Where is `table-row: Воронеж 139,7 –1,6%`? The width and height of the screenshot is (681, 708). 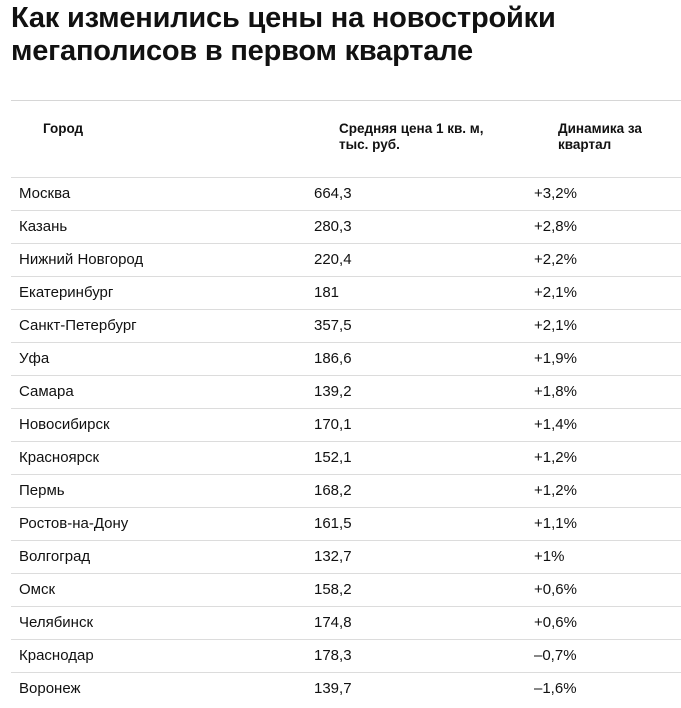 table-row: Воронеж 139,7 –1,6% is located at coordinates (346, 688).